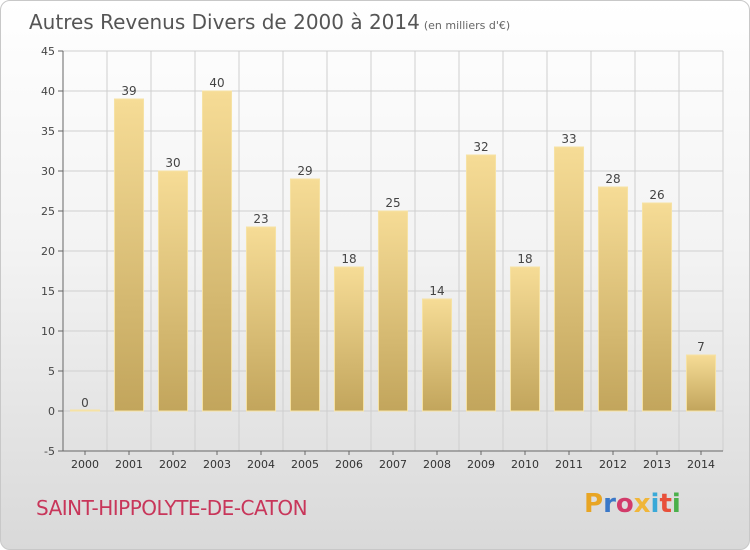  I want to click on x-tick-label: 2010, so click(525, 464).